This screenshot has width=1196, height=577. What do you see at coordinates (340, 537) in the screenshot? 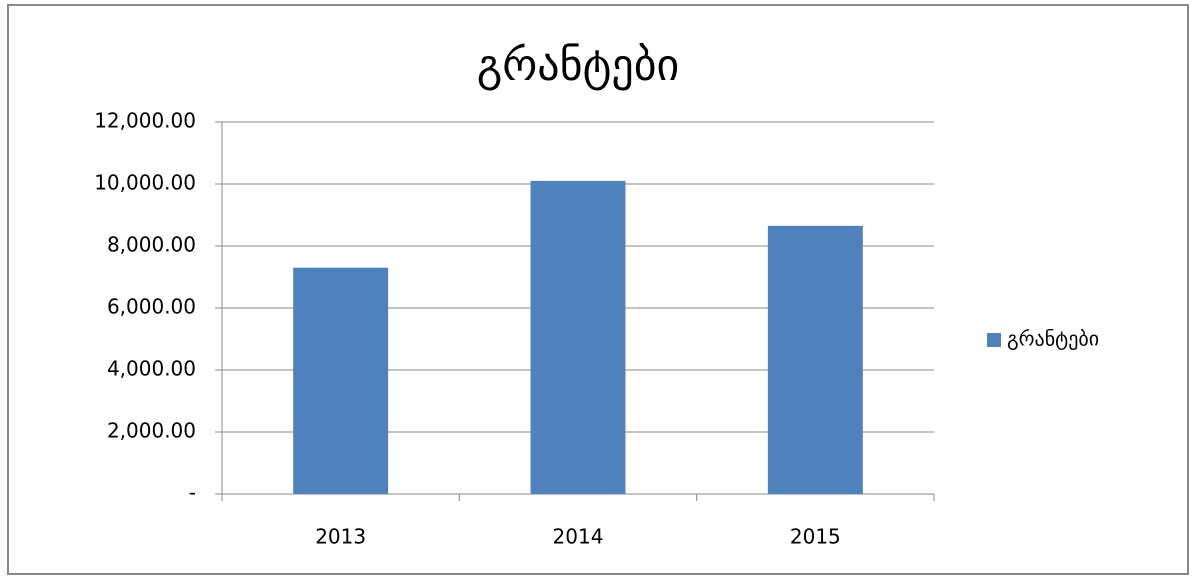
I see `x-tick-label: 2013` at bounding box center [340, 537].